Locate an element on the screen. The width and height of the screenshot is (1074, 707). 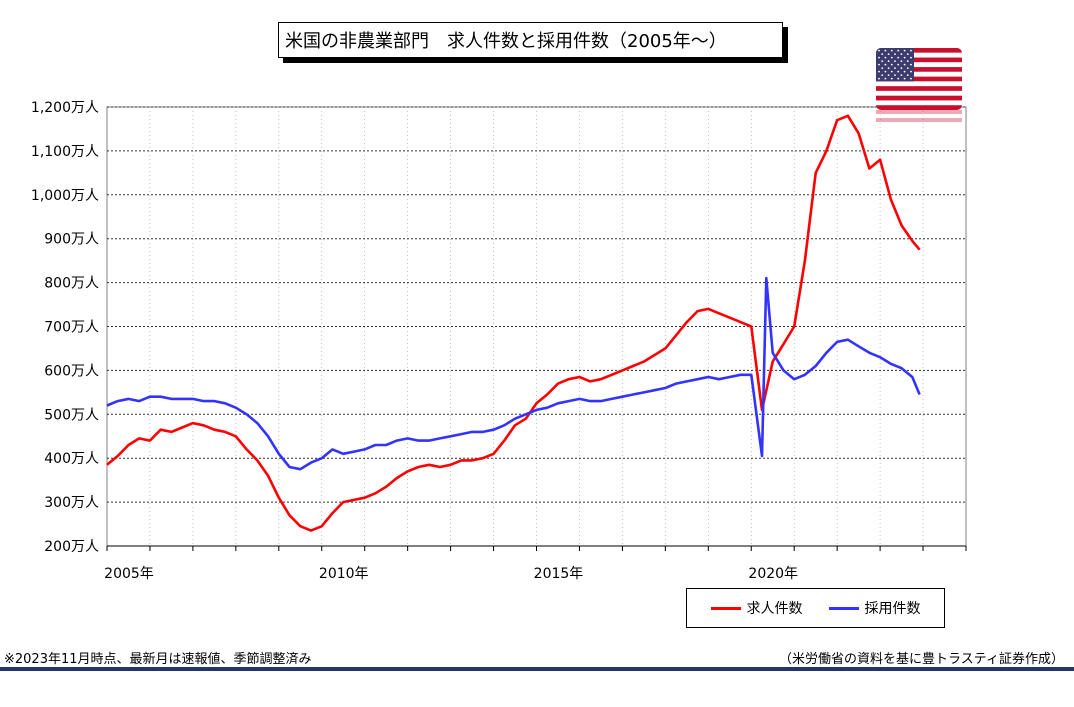
legend-item-job-openings: 求人件数 is located at coordinates (756, 608).